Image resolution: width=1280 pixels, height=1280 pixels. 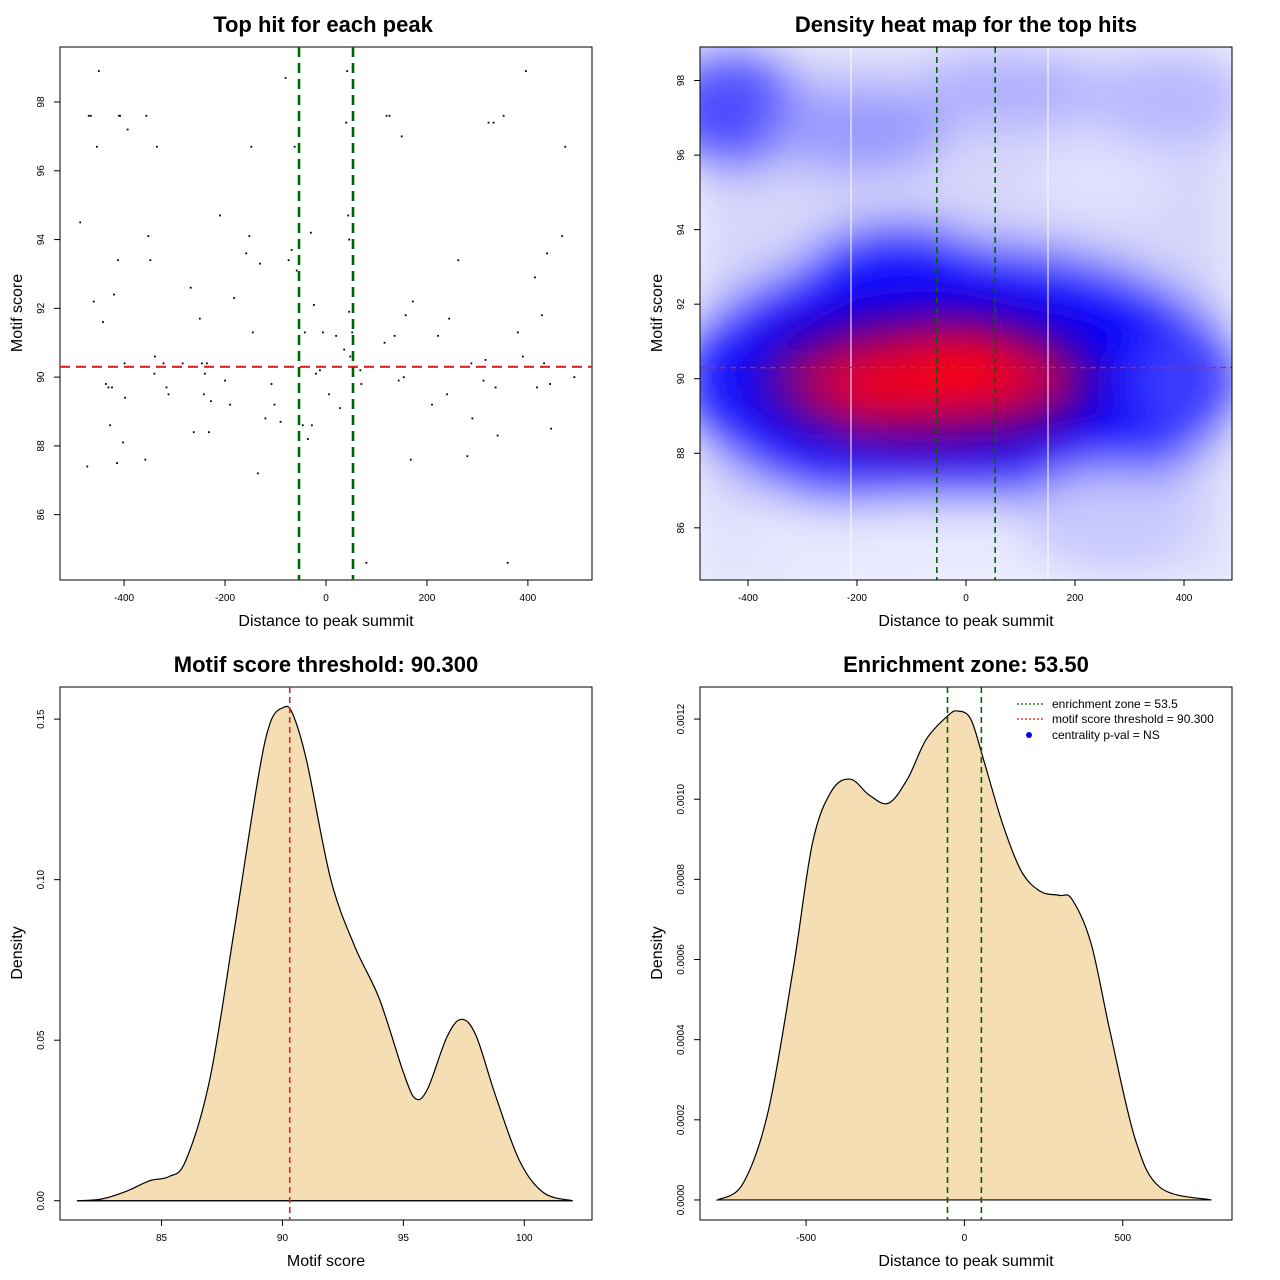 I want to click on heatmap-x-tick-label: 400, so click(x=1184, y=598).